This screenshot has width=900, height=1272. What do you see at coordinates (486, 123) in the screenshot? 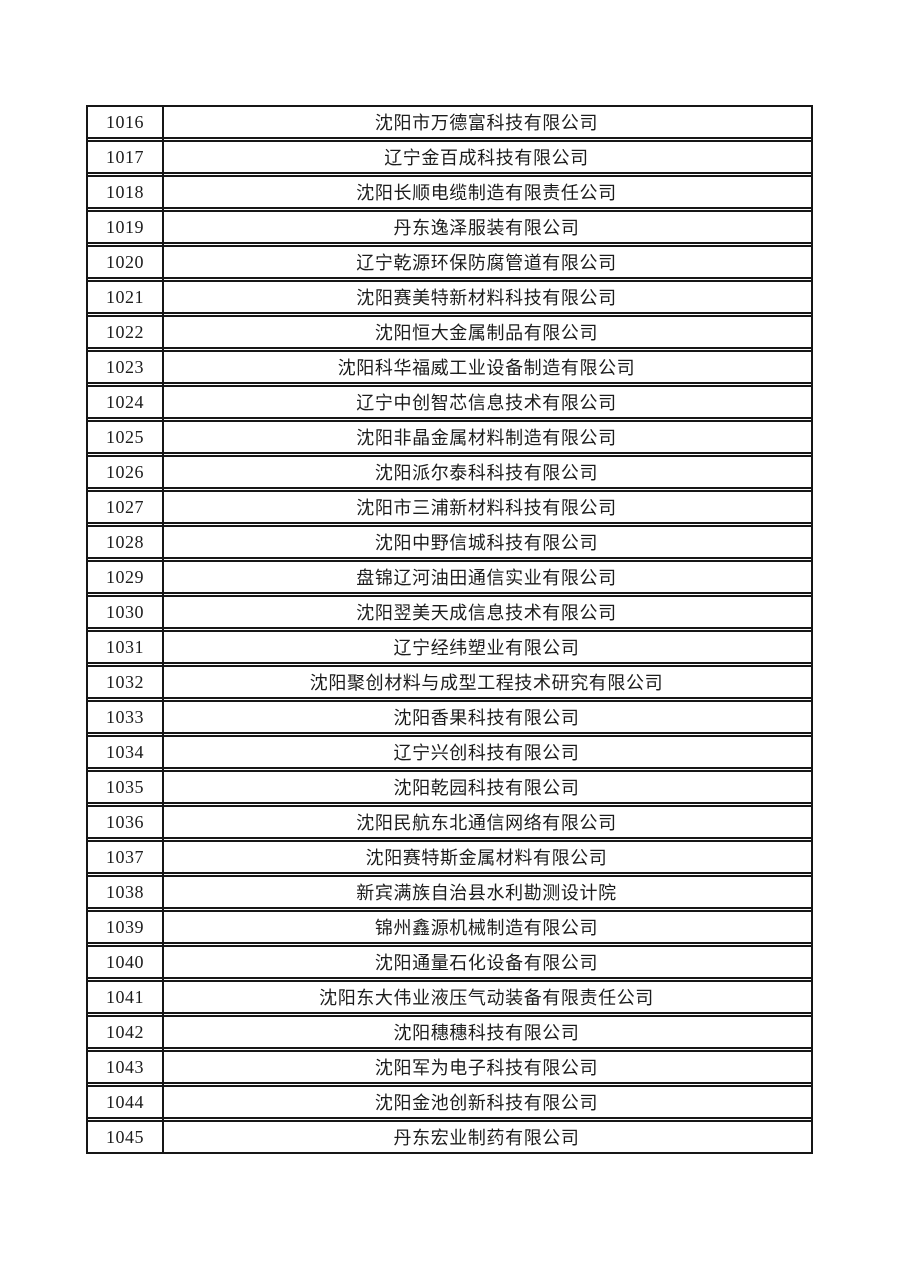
I see `company-name: 沈阳市万德富科技有限公司` at bounding box center [486, 123].